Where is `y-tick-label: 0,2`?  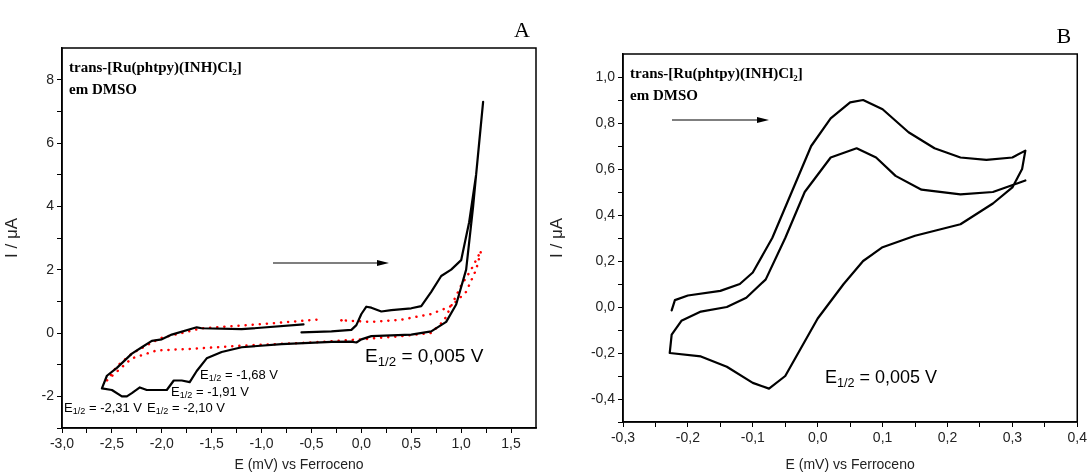 y-tick-label: 0,2 is located at coordinates (605, 259).